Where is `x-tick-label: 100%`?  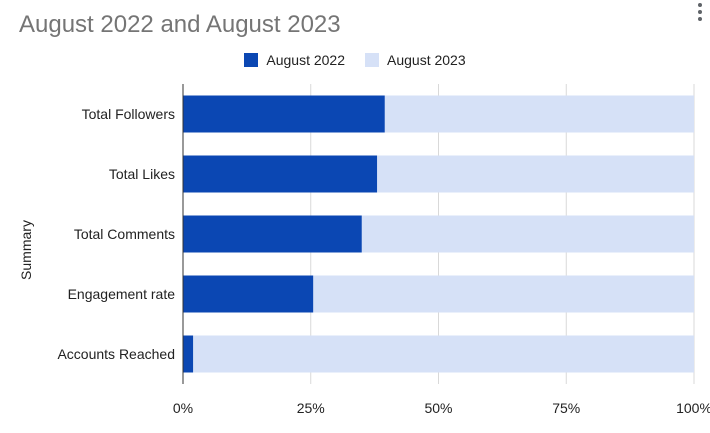
x-tick-label: 100% is located at coordinates (693, 408).